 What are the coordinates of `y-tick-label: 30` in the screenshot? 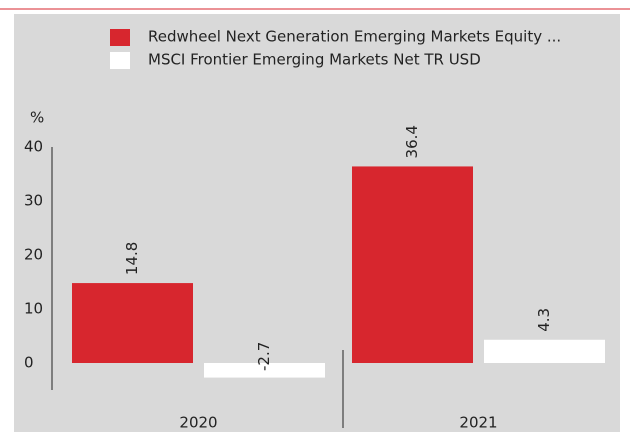 It's located at (33, 201).